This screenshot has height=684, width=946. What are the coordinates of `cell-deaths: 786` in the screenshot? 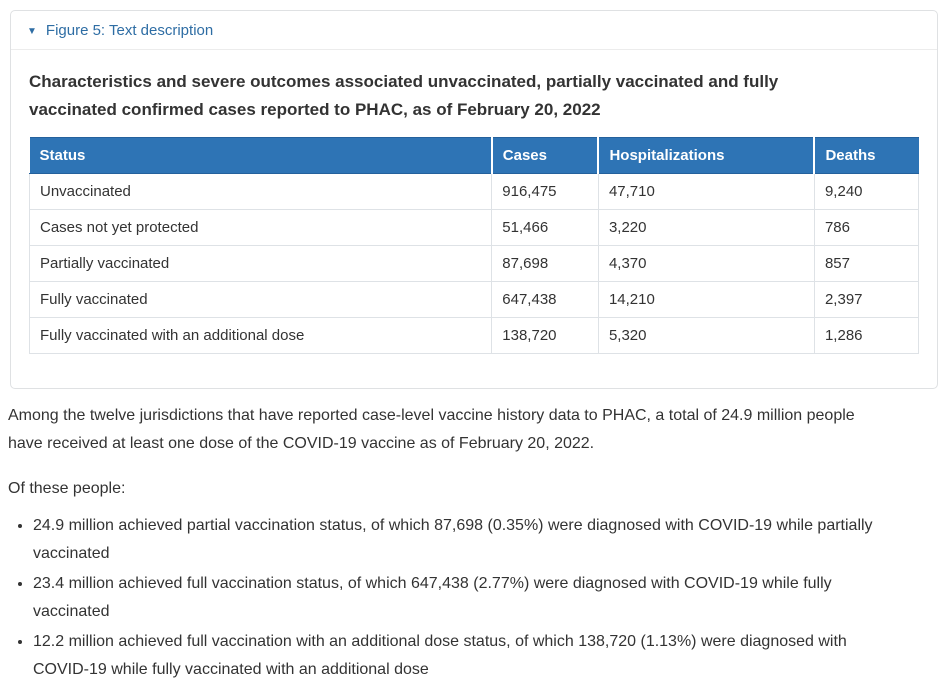 It's located at (866, 227).